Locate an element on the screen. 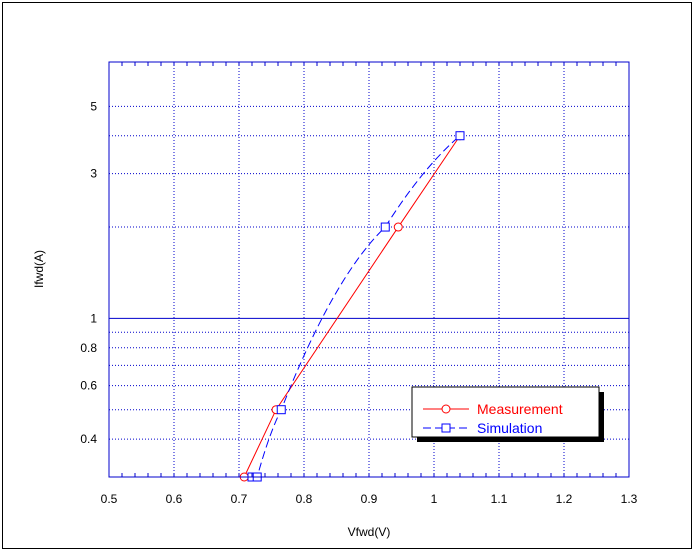  y-tick-label: 0.4 is located at coordinates (88, 439).